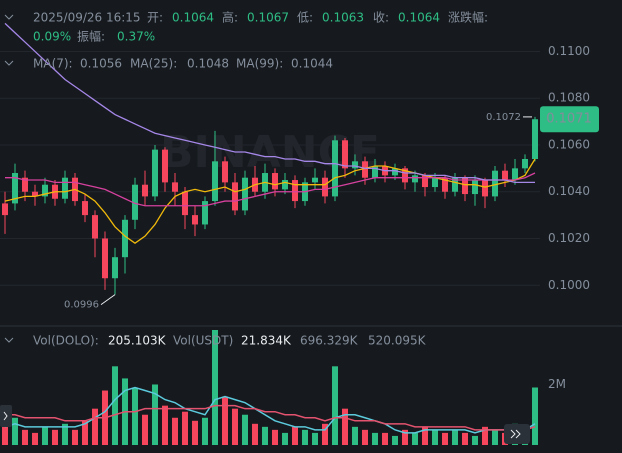 The width and height of the screenshot is (622, 453). I want to click on ma-legend-value: 0.1044, so click(312, 64).